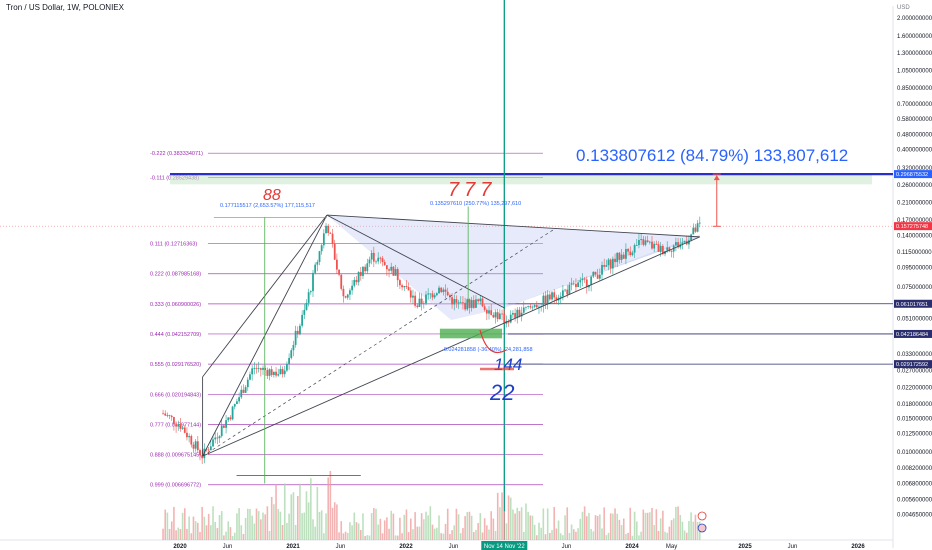 Image resolution: width=932 pixels, height=550 pixels. What do you see at coordinates (712, 155) in the screenshot?
I see `target-measure-label: 0.133807612 (84.79%) 133,807,612` at bounding box center [712, 155].